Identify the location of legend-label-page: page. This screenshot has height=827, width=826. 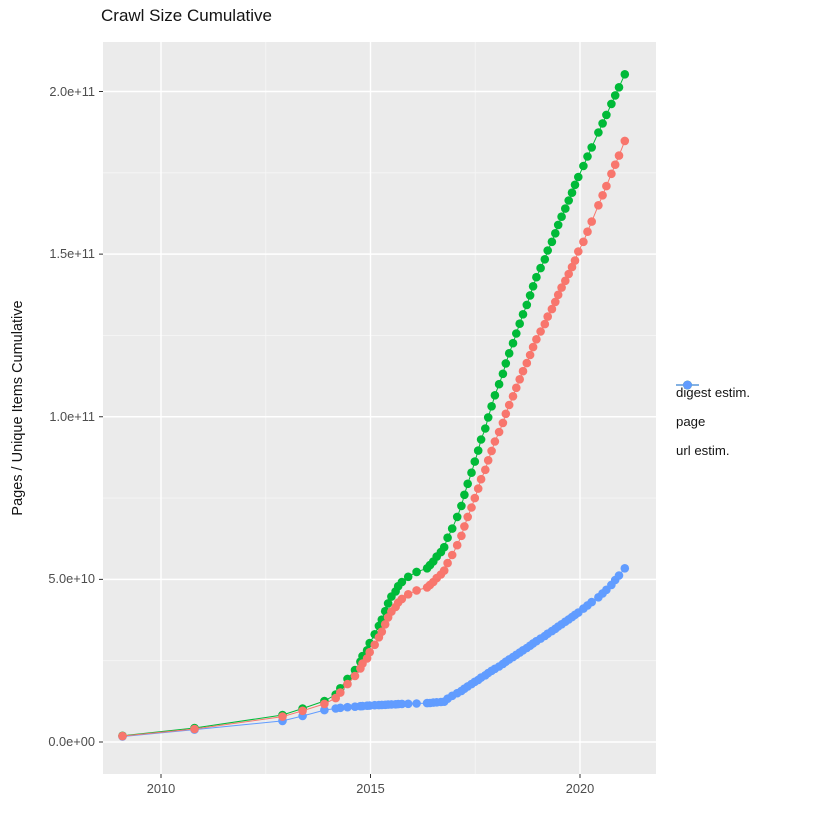
(691, 421).